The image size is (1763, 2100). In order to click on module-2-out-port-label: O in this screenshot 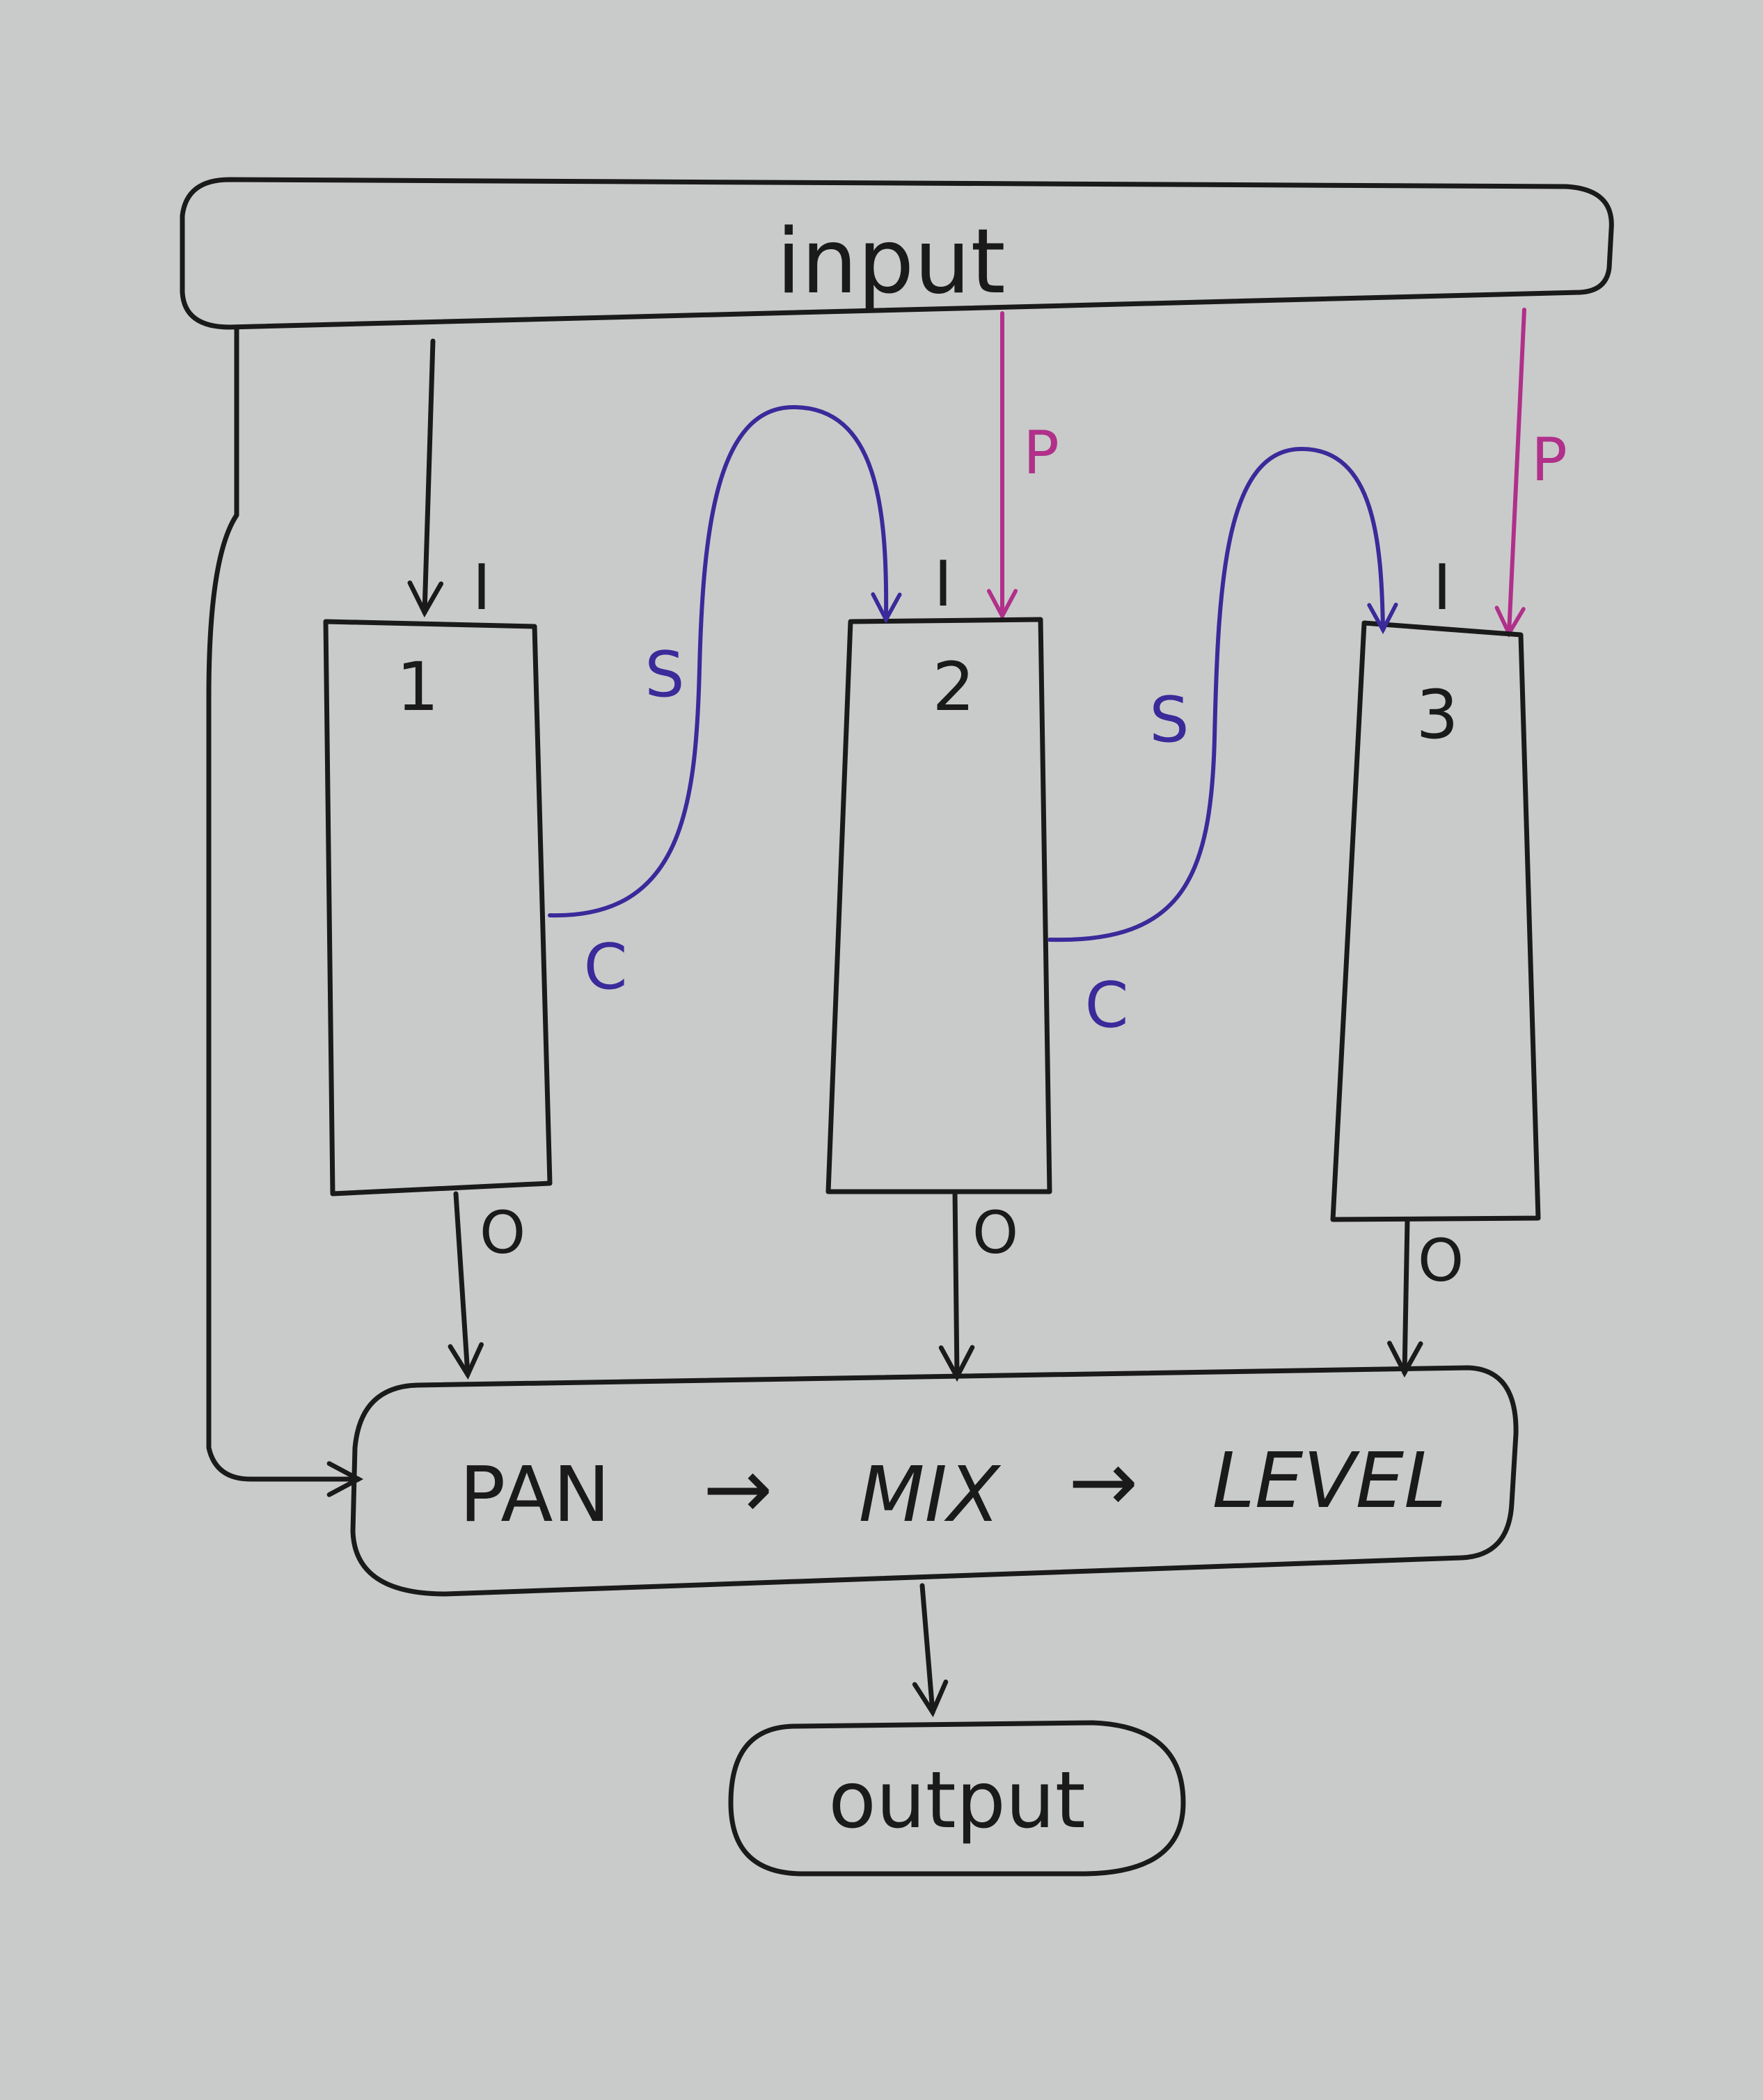, I will do `click(995, 1233)`.